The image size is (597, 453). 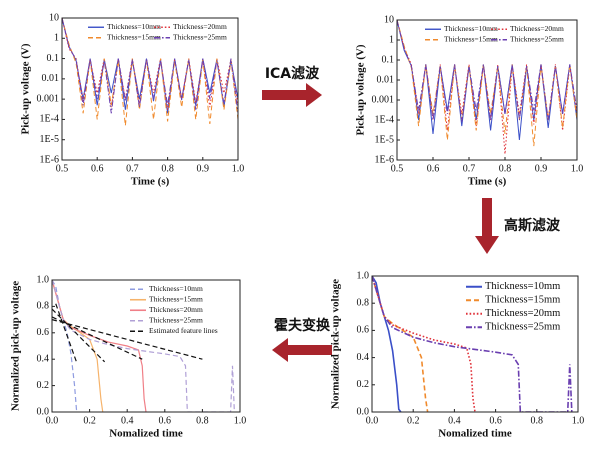 I want to click on y-tick-label: 1, so click(x=391, y=39).